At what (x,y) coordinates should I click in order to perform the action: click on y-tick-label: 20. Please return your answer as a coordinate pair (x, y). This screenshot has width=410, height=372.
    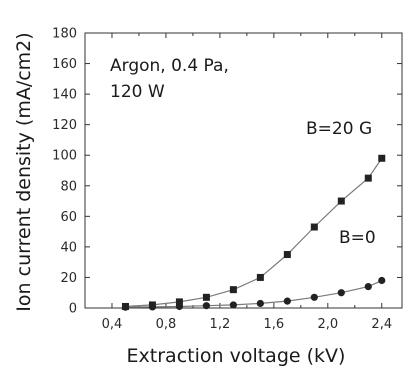
    Looking at the image, I should click on (68, 278).